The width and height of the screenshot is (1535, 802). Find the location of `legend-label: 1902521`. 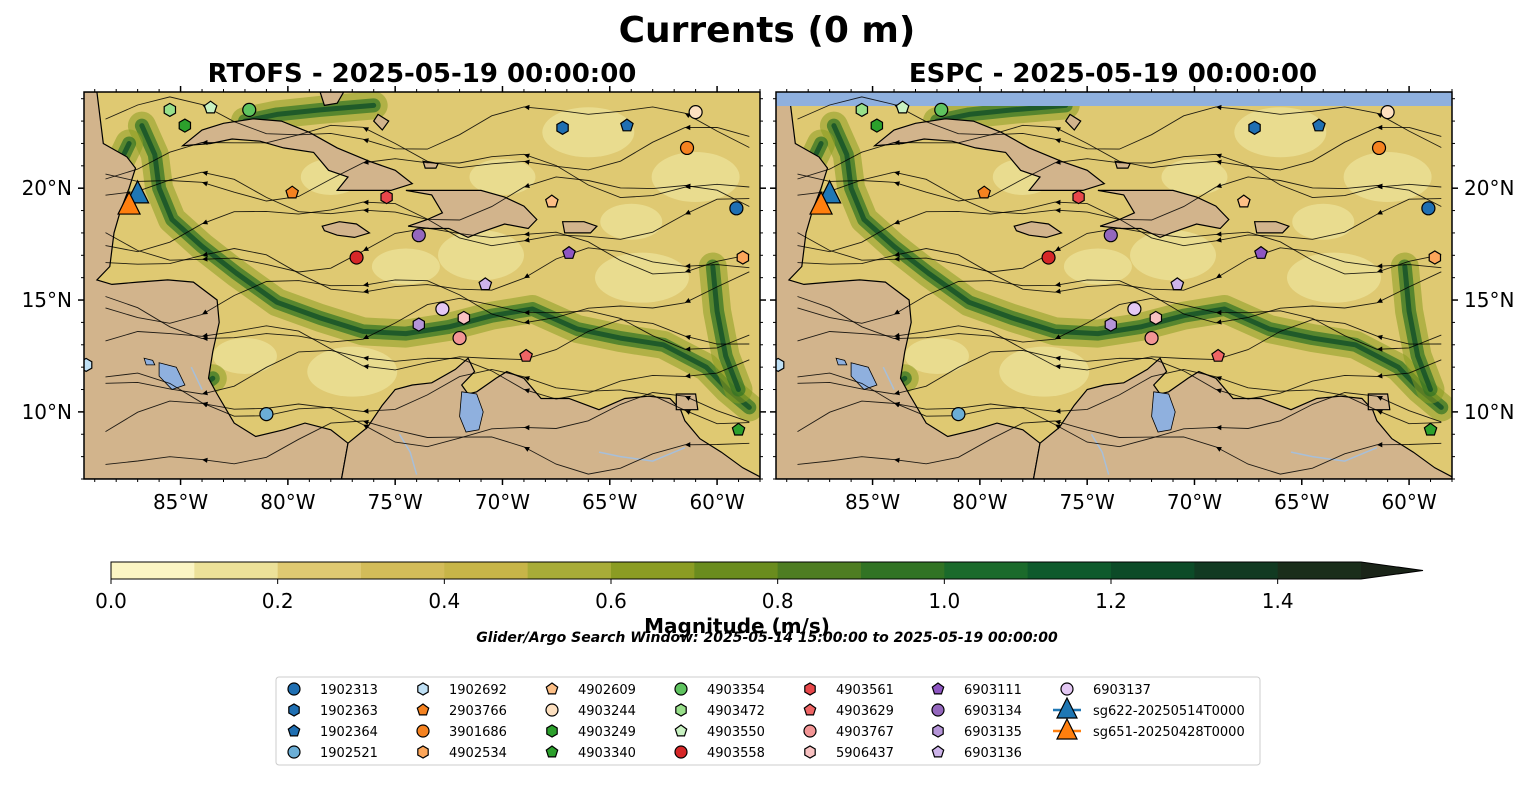

legend-label: 1902521 is located at coordinates (349, 753).